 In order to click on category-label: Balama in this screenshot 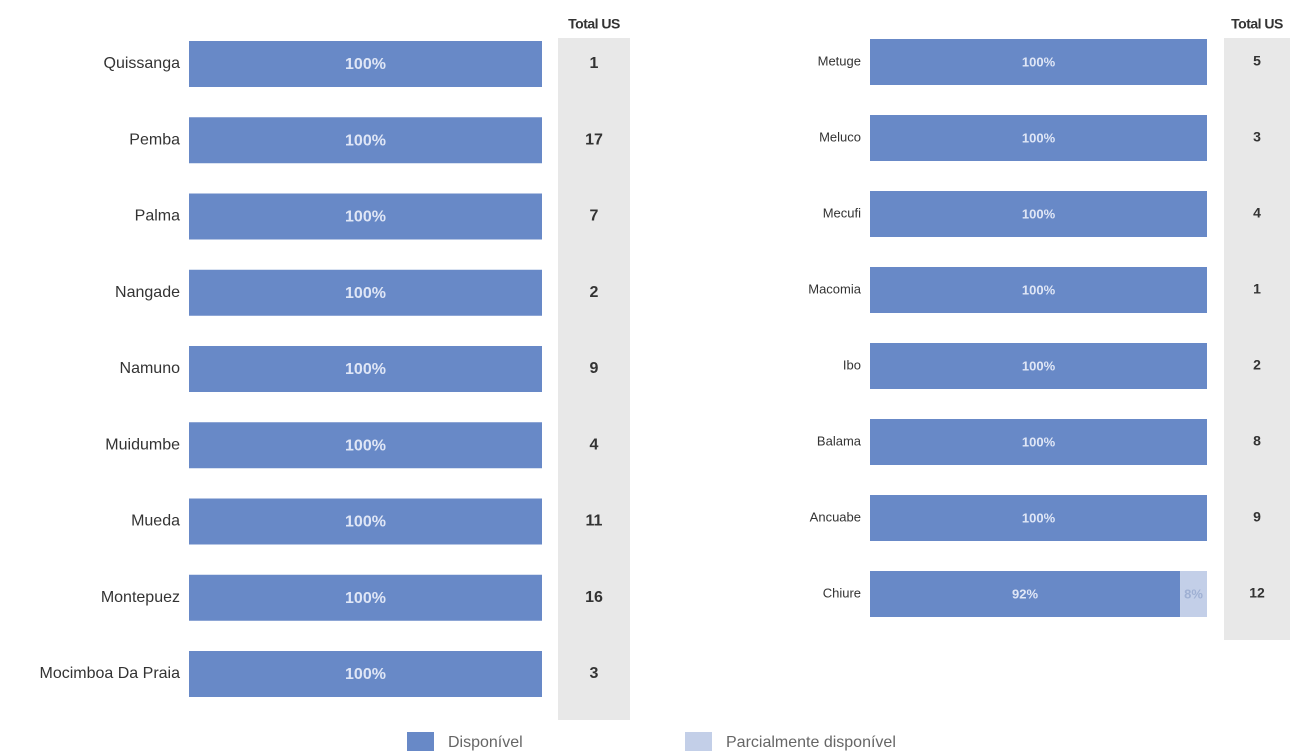, I will do `click(839, 440)`.